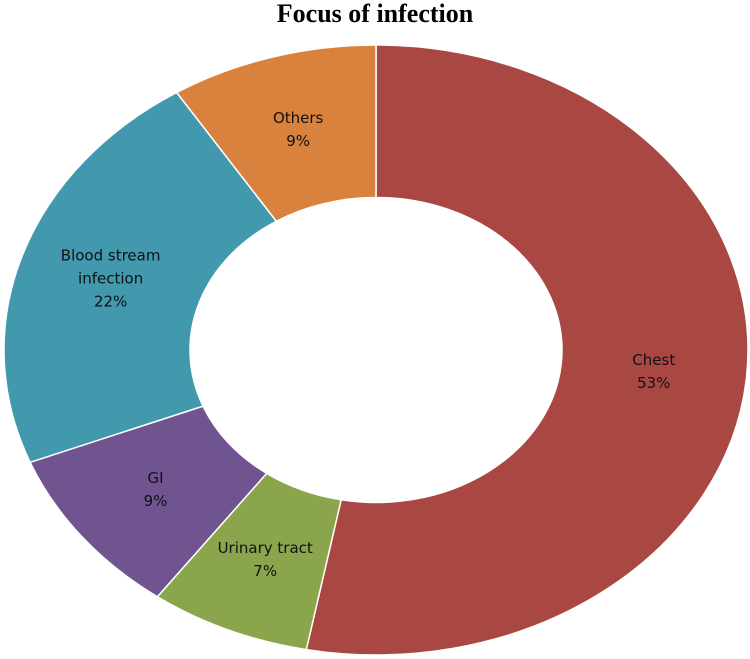 The width and height of the screenshot is (750, 659). Describe the element at coordinates (110, 301) in the screenshot. I see `value-label: 22%` at that location.